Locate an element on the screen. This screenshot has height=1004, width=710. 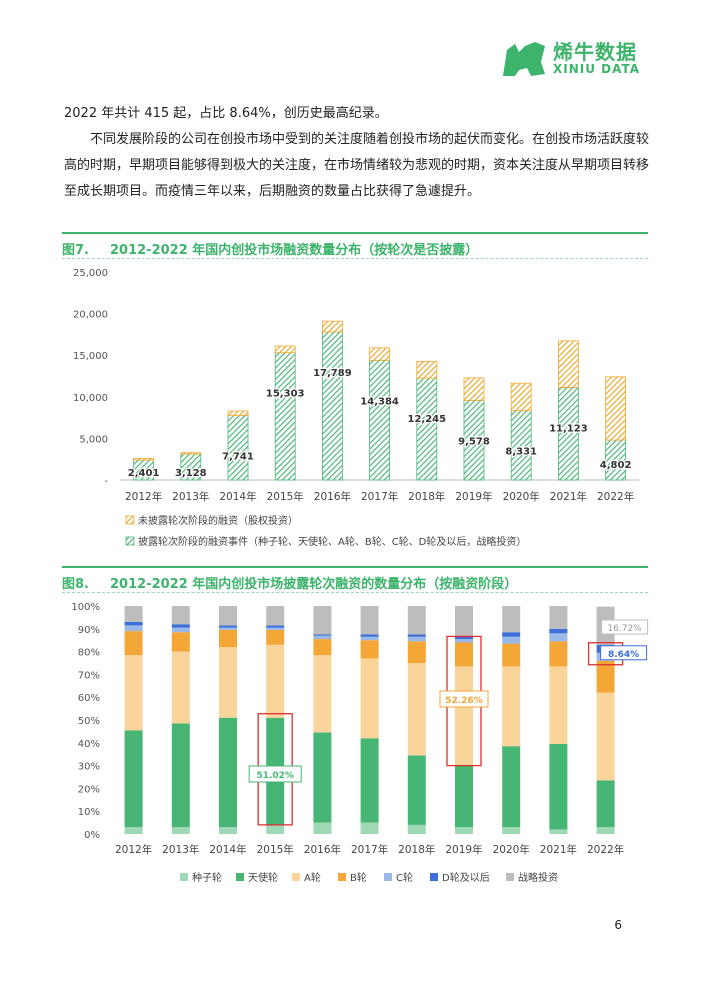
data-label: 14,384 is located at coordinates (379, 401).